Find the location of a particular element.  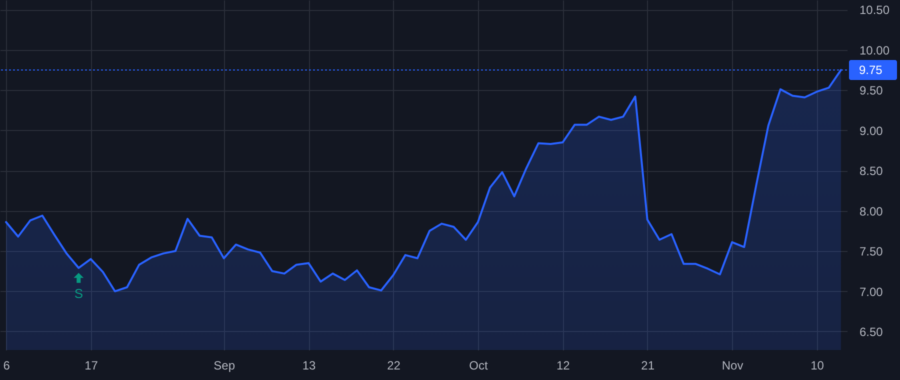

ref-line-label: 9.75 is located at coordinates (871, 70).